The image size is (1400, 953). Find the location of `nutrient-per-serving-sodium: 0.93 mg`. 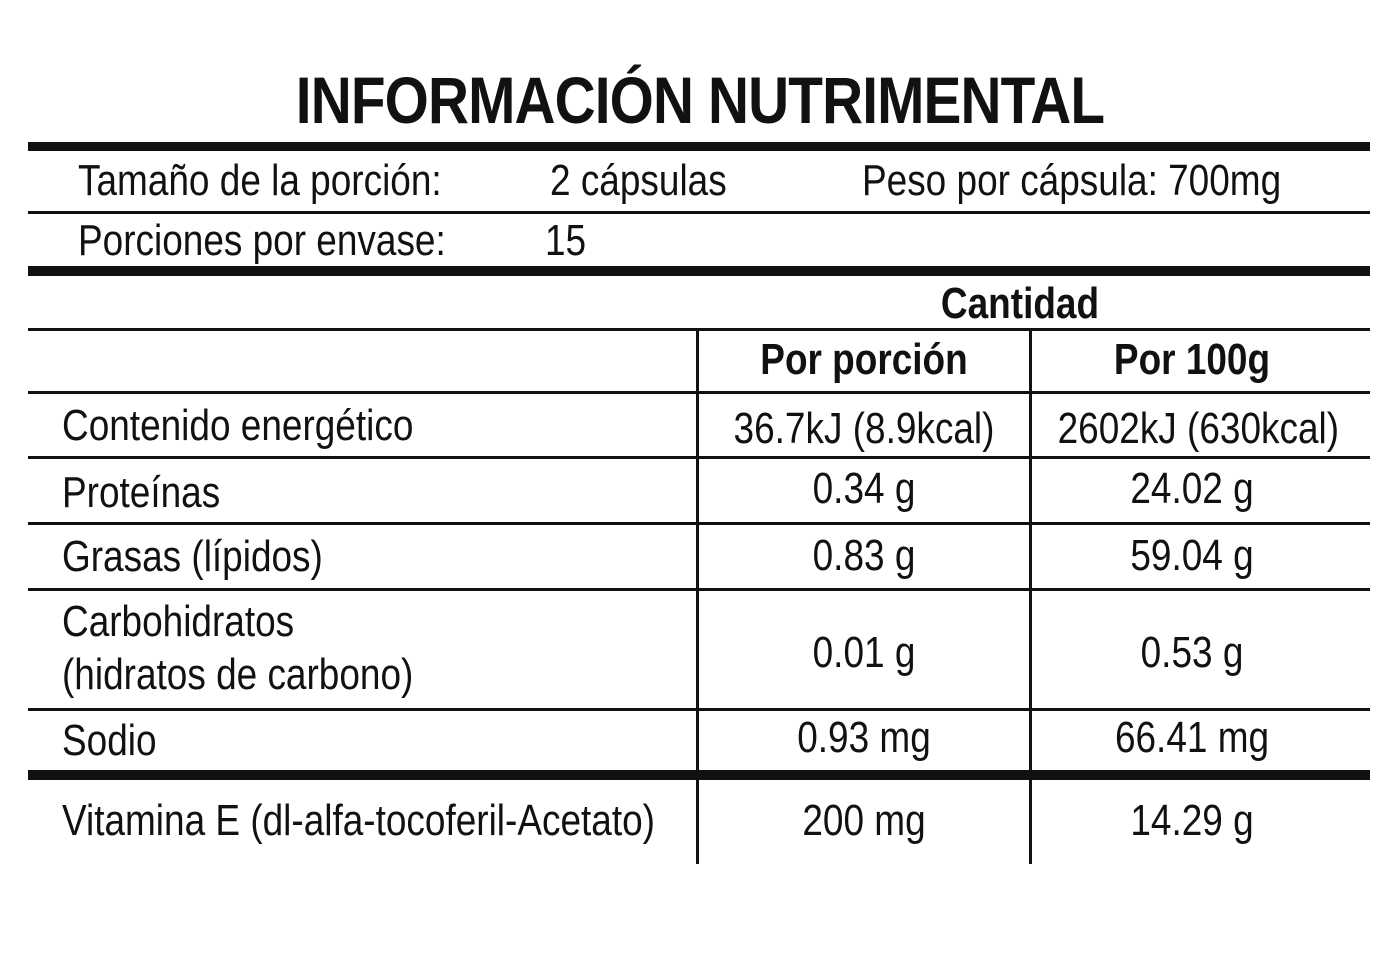

nutrient-per-serving-sodium: 0.93 mg is located at coordinates (864, 737).